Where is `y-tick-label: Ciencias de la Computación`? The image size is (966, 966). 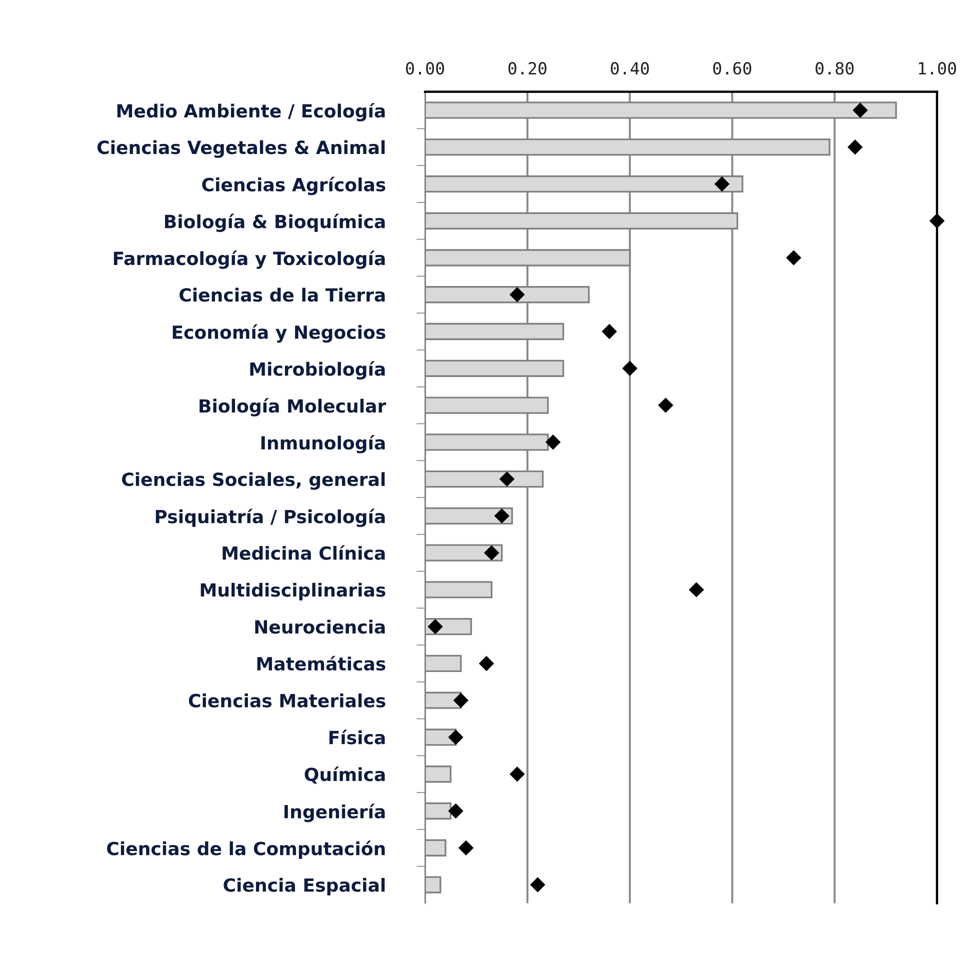
y-tick-label: Ciencias de la Computación is located at coordinates (246, 849).